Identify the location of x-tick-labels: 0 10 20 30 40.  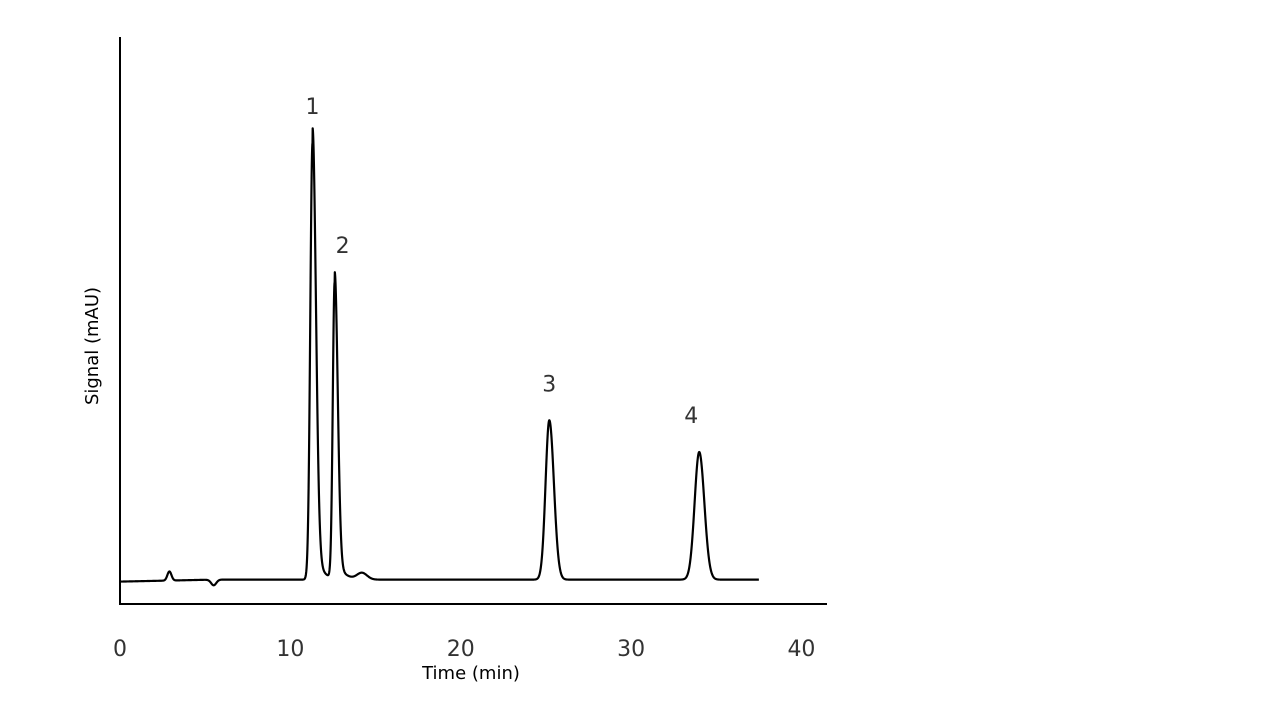
(464, 649).